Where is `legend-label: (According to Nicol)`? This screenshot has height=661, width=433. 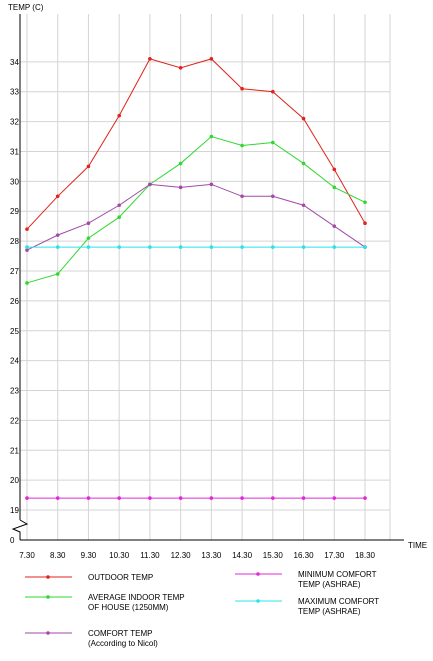
legend-label: (According to Nicol) is located at coordinates (123, 643).